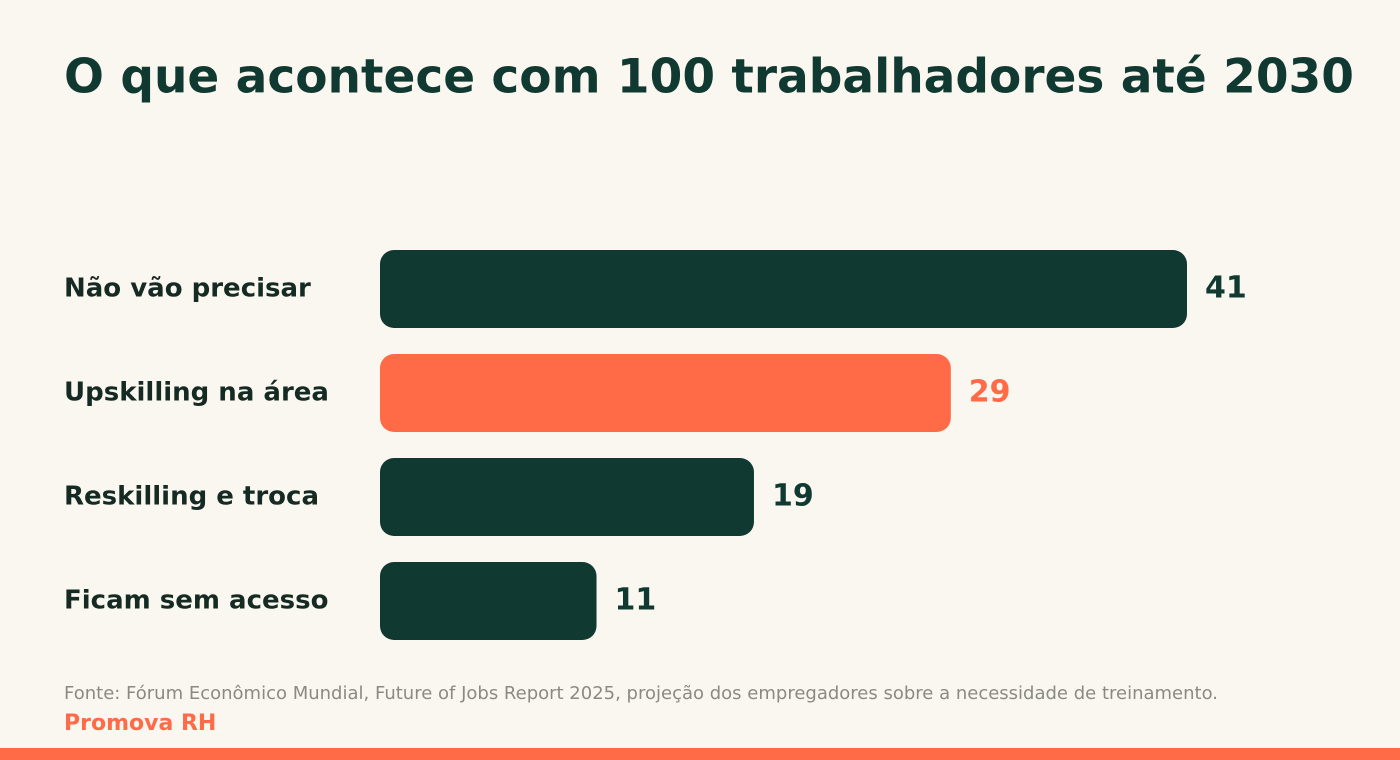  I want to click on brand: Promova RH, so click(140, 723).